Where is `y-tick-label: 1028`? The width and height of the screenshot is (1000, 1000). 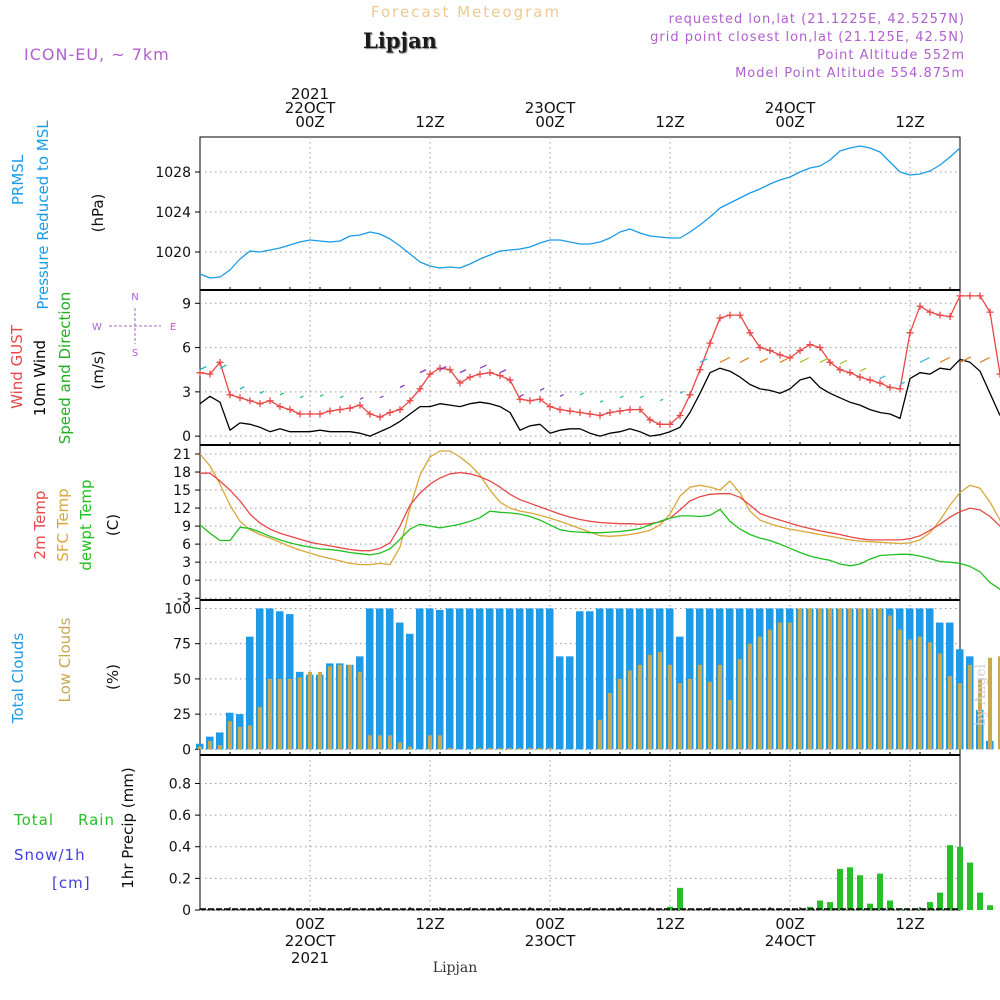
y-tick-label: 1028 is located at coordinates (173, 173).